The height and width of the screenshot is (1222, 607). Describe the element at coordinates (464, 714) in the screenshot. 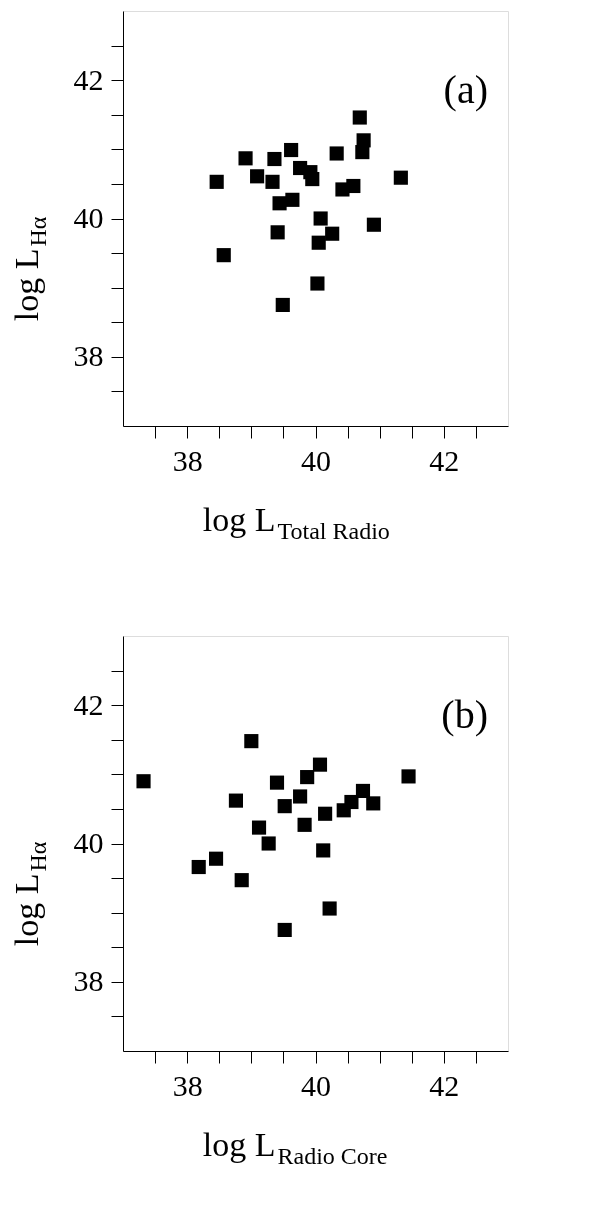

I see `annotation: (b)` at that location.